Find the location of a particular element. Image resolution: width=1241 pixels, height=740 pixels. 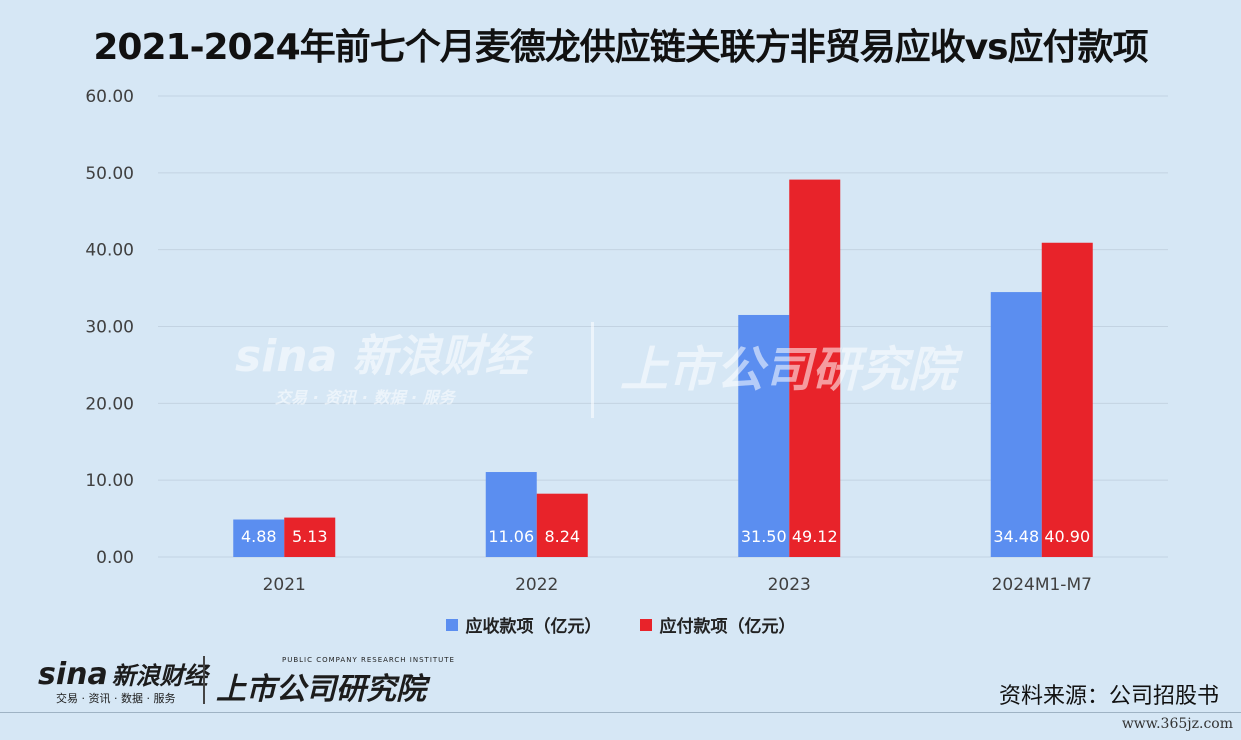

data-label: 49.12 is located at coordinates (815, 536).